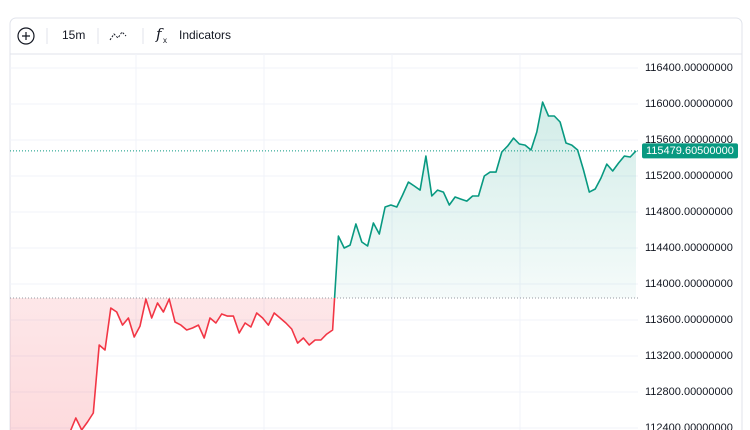  I want to click on y-tick-label: 112800.00000000, so click(689, 392).